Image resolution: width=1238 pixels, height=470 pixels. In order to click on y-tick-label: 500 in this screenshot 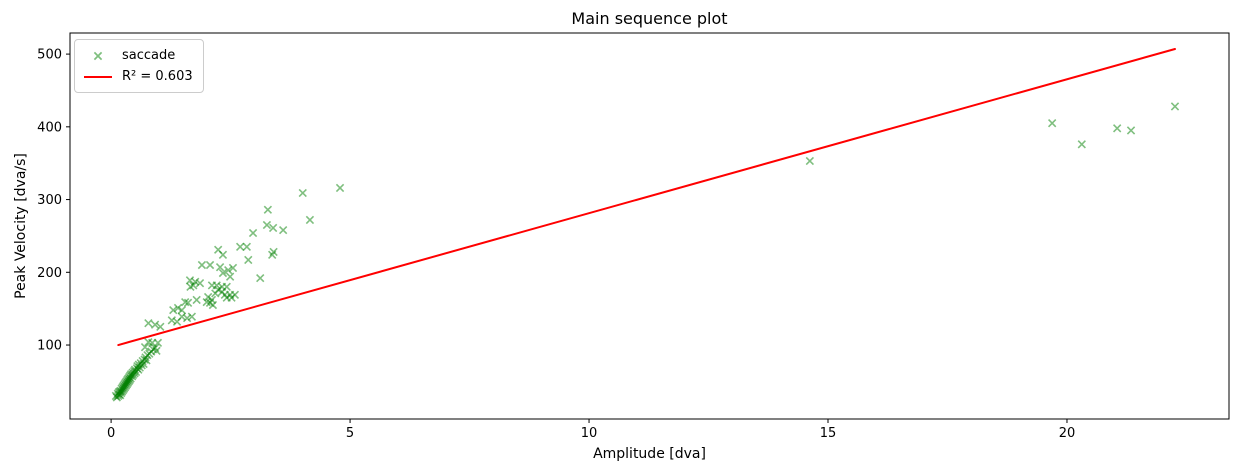, I will do `click(49, 55)`.